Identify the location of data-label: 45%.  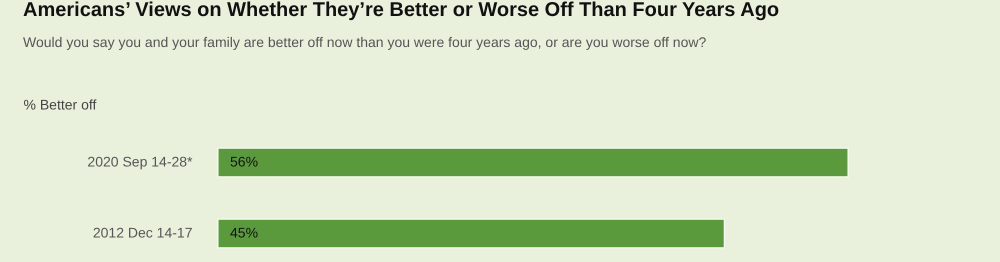
(244, 232).